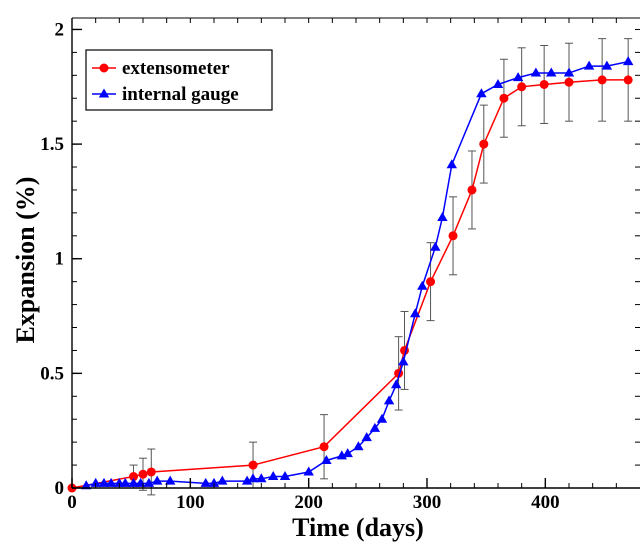 This screenshot has width=644, height=543. Describe the element at coordinates (104, 93) in the screenshot. I see `legend-marker-internal-gauge` at that location.